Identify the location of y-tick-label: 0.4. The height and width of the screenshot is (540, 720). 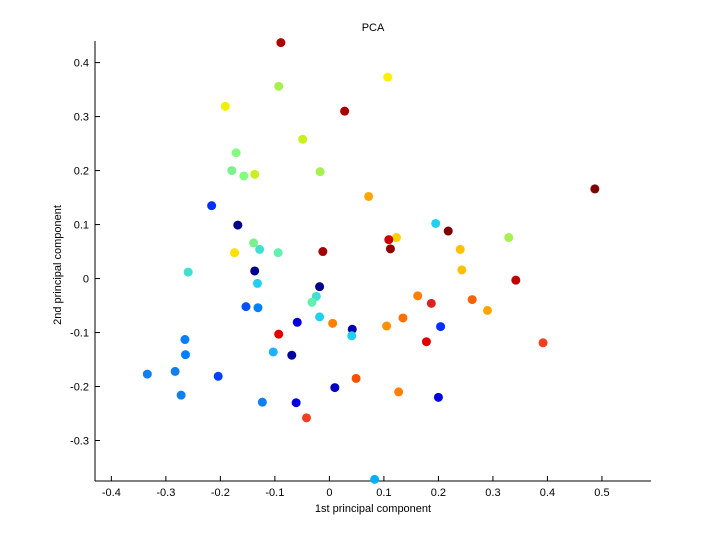
(81, 64).